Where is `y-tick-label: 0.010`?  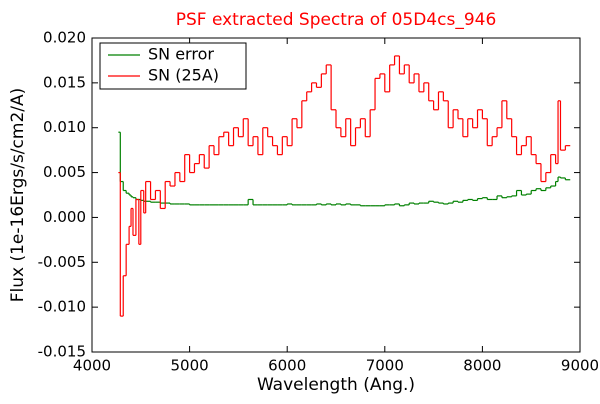
y-tick-label: 0.010 is located at coordinates (64, 127).